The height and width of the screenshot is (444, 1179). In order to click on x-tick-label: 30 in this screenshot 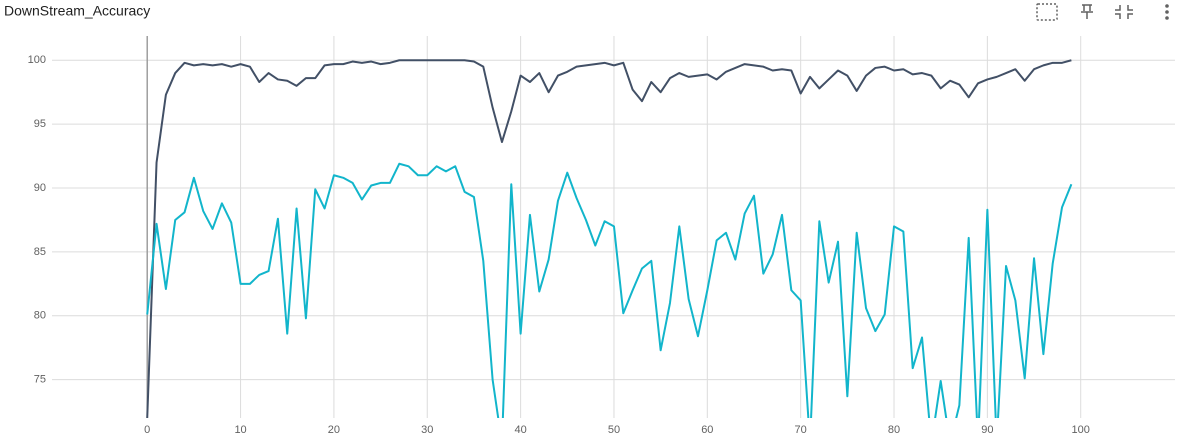, I will do `click(427, 430)`.